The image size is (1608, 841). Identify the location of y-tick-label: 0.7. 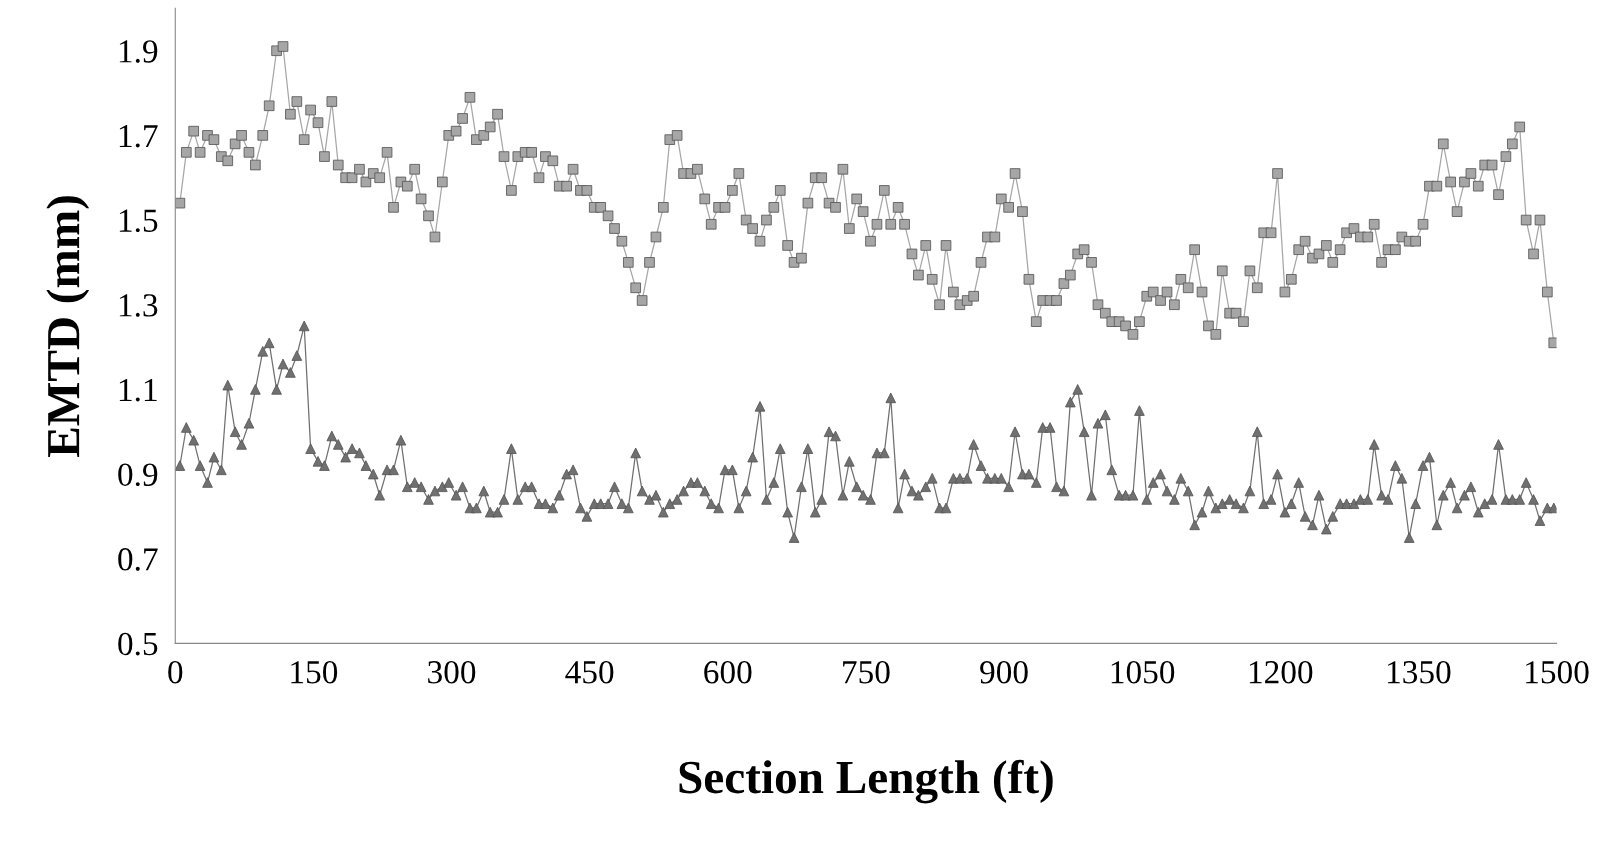
(138, 559).